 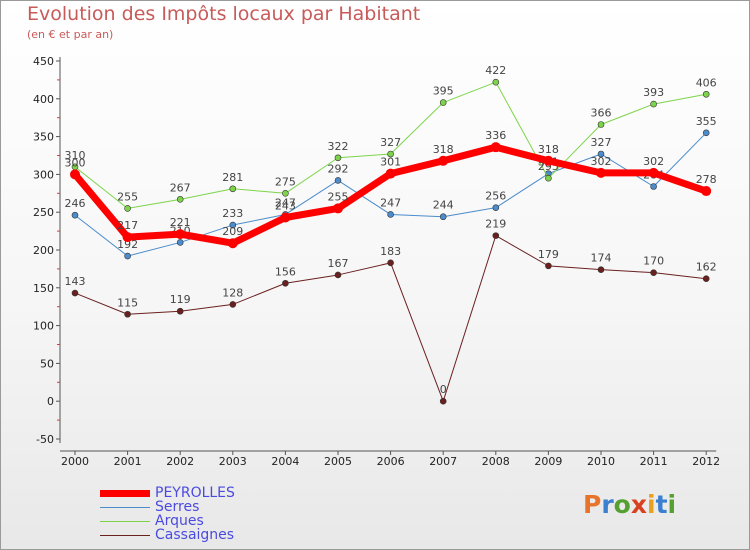 I want to click on data-label-peyrolles: 221, so click(x=180, y=222).